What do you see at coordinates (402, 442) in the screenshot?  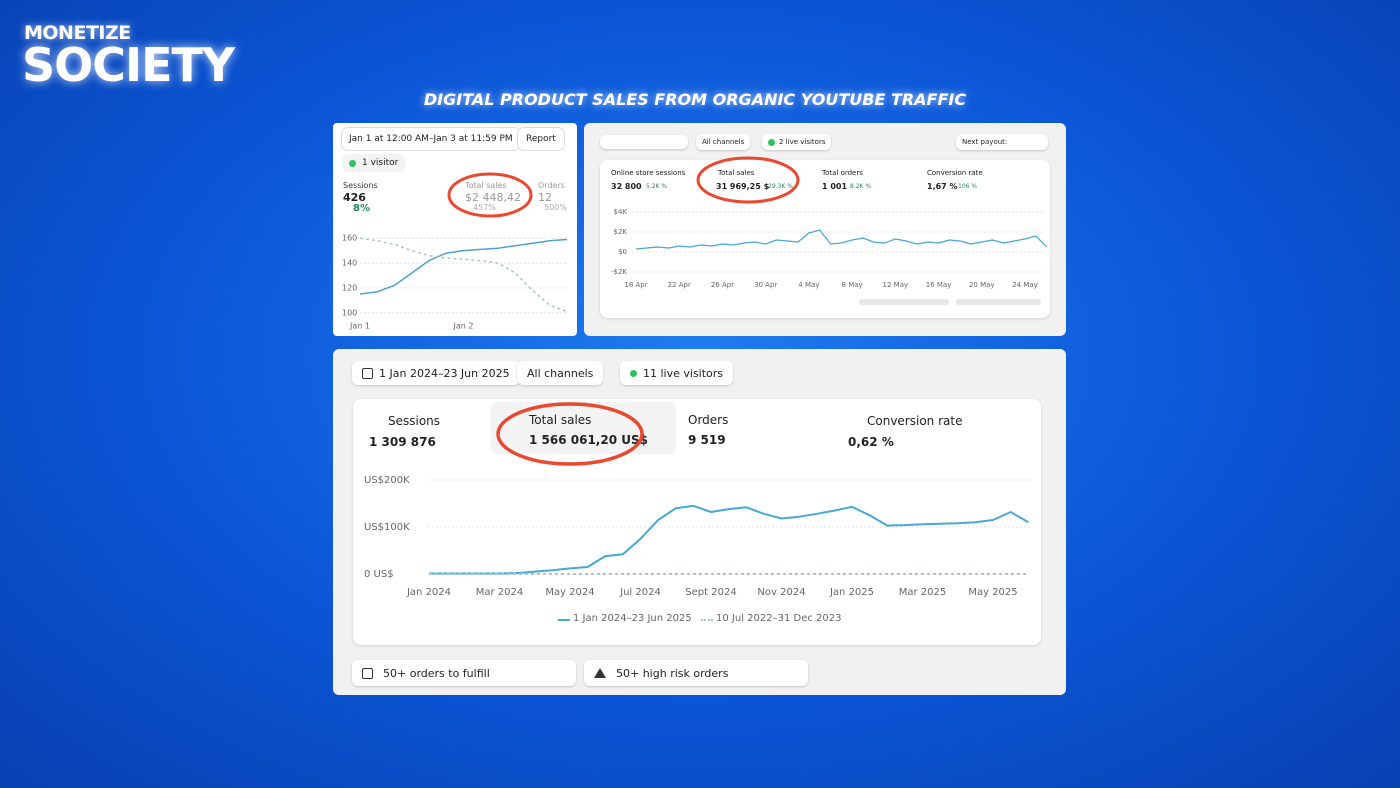 I see `metric-value: 1 309 876` at bounding box center [402, 442].